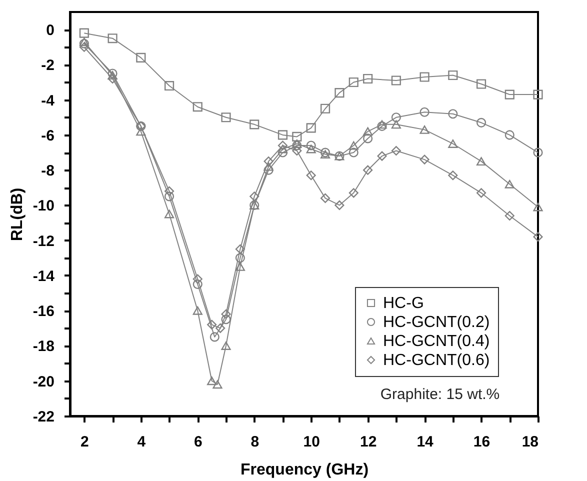  What do you see at coordinates (198, 442) in the screenshot?
I see `x-tick-label: 6` at bounding box center [198, 442].